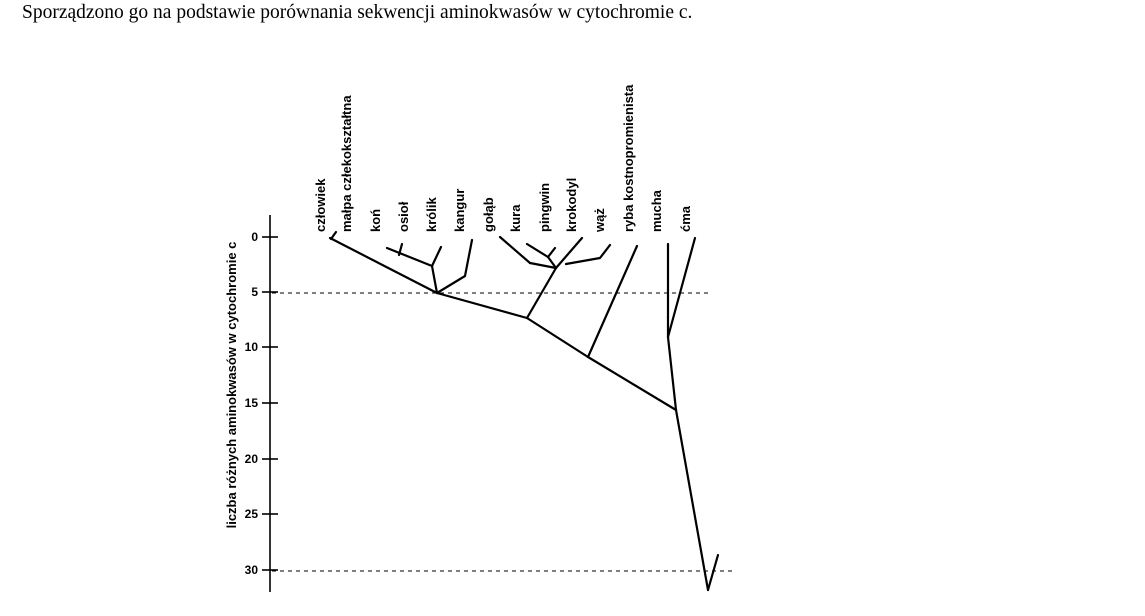  Describe the element at coordinates (270, 403) in the screenshot. I see `y-axis` at that location.